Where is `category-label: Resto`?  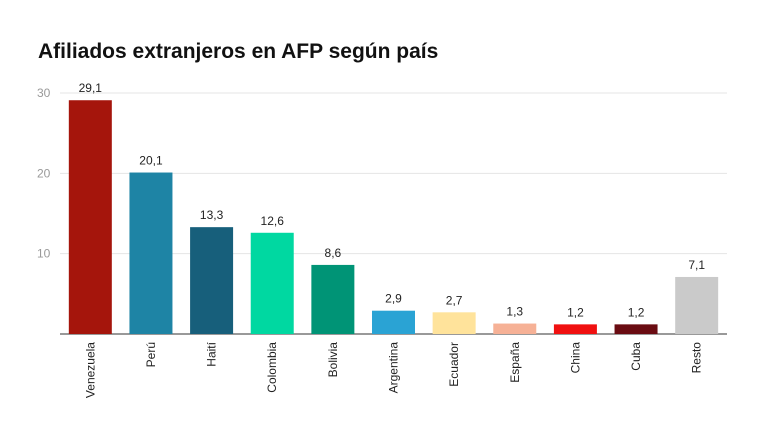 category-label: Resto is located at coordinates (697, 358).